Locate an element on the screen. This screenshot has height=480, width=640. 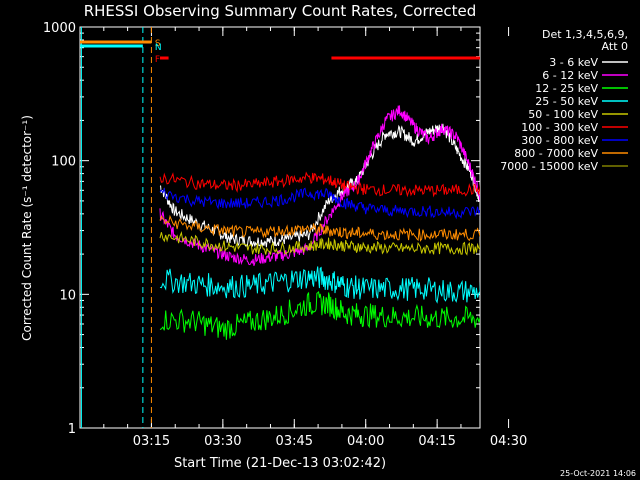
x-tick-label: 03:30 is located at coordinates (222, 441).